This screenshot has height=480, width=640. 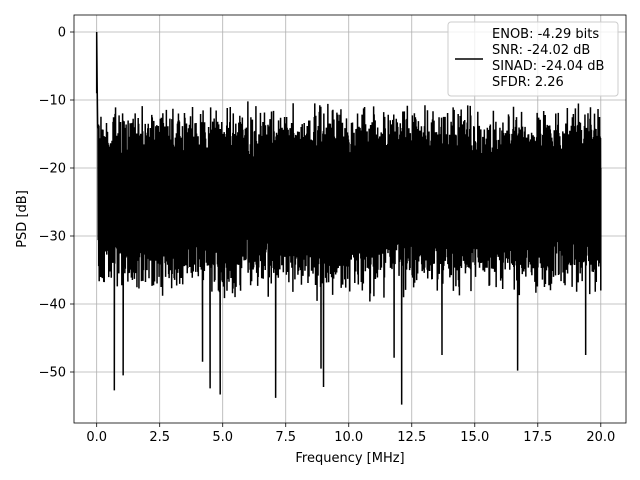 What do you see at coordinates (528, 82) in the screenshot?
I see `legend-entry-sfdr: SFDR: 2.26` at bounding box center [528, 82].